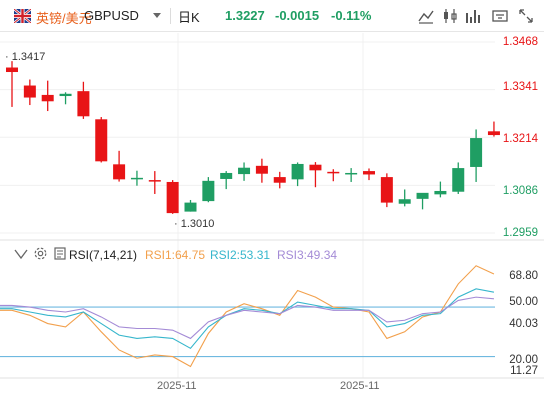  What do you see at coordinates (351, 15) in the screenshot?
I see `price-change-percent: -0.11%` at bounding box center [351, 15].